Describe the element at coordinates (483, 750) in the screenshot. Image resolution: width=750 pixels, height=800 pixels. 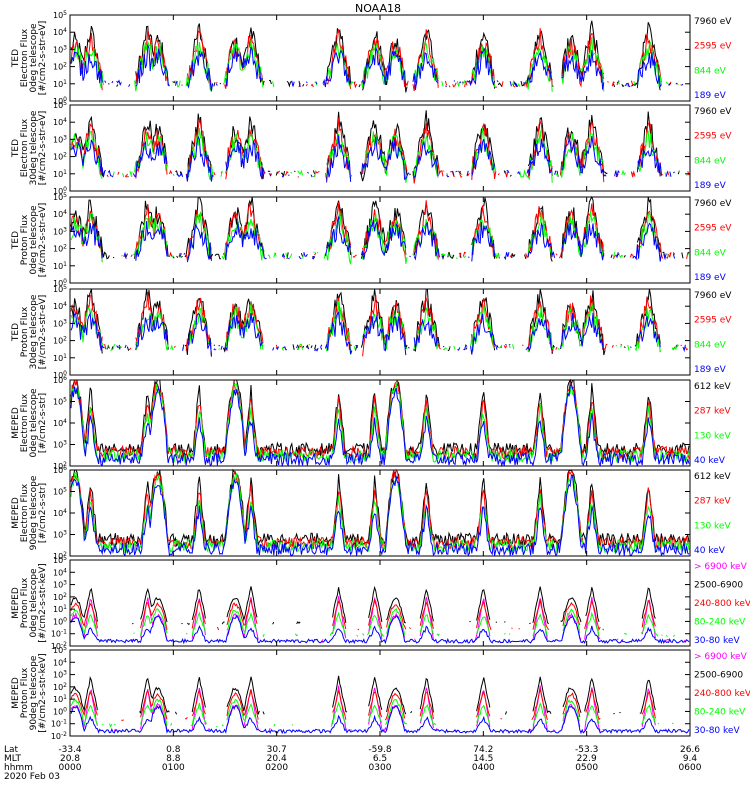
I see `x-tick-lat: 74.2` at that location.